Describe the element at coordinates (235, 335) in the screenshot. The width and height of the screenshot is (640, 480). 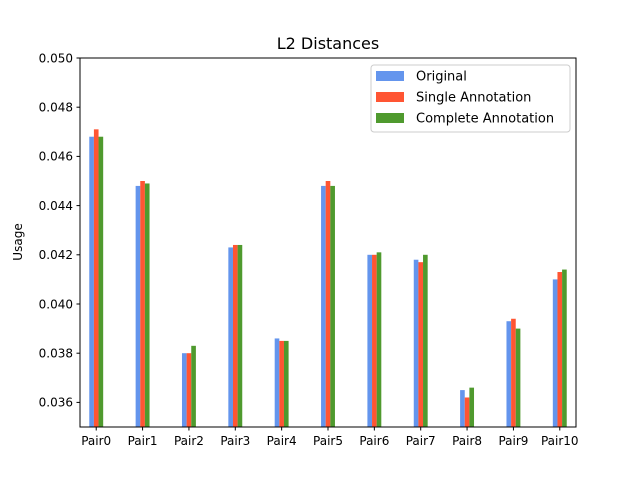
I see `bar-single-annotation-pair3` at that location.